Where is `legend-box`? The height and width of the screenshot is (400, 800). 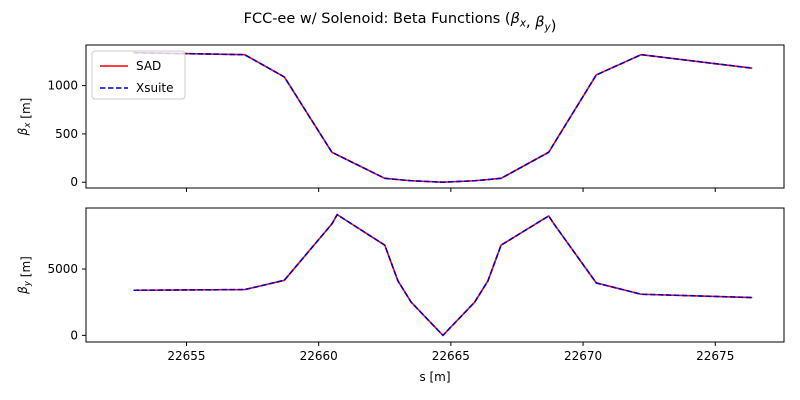
legend-box is located at coordinates (138, 75).